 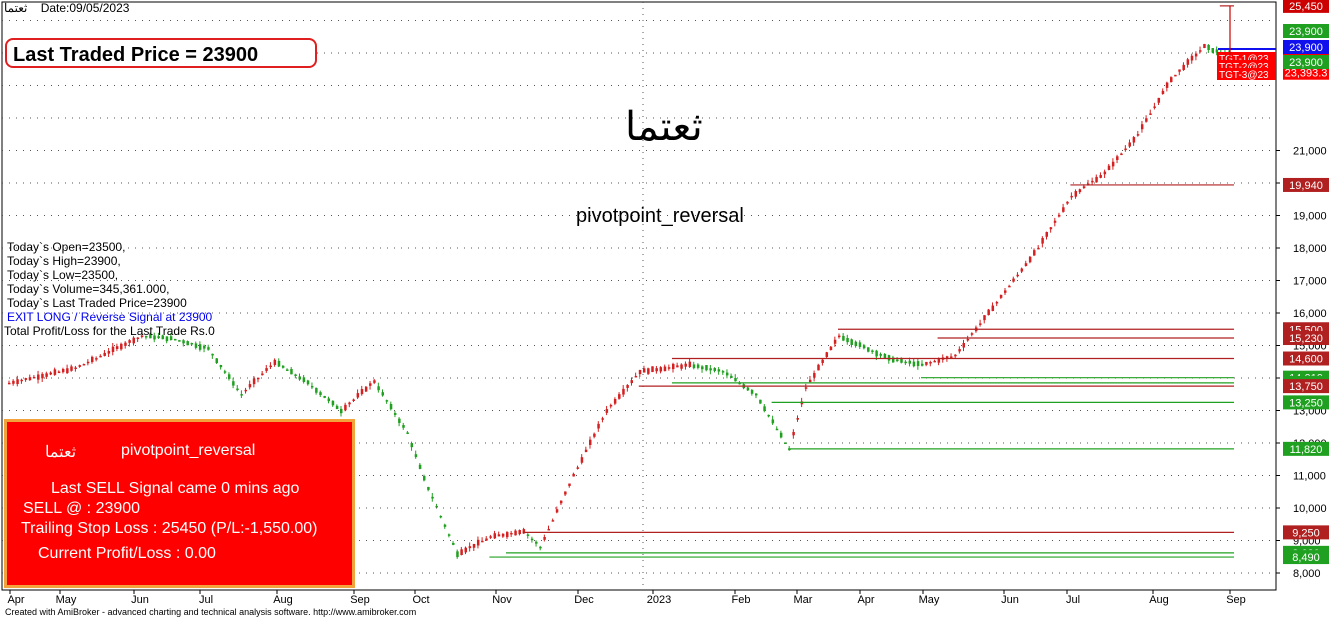 I want to click on price-tag-label: 23,393.3, so click(x=1306, y=74).